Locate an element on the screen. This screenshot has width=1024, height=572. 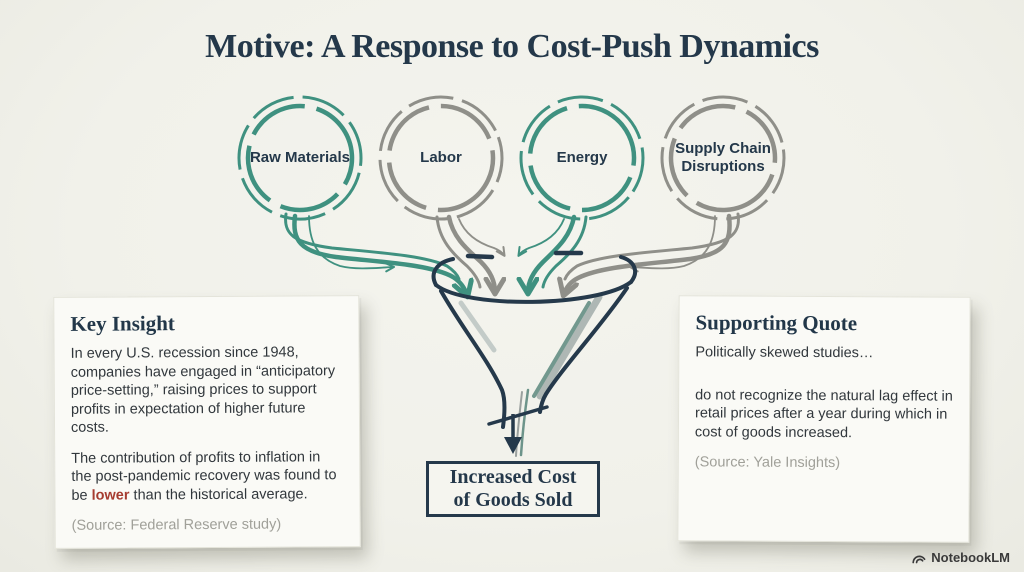
funnel-shape is located at coordinates (534, 353).